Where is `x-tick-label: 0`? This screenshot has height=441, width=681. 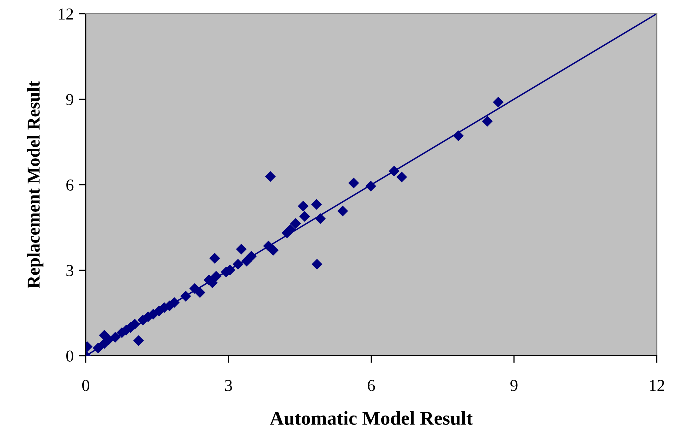
x-tick-label: 0 is located at coordinates (86, 386).